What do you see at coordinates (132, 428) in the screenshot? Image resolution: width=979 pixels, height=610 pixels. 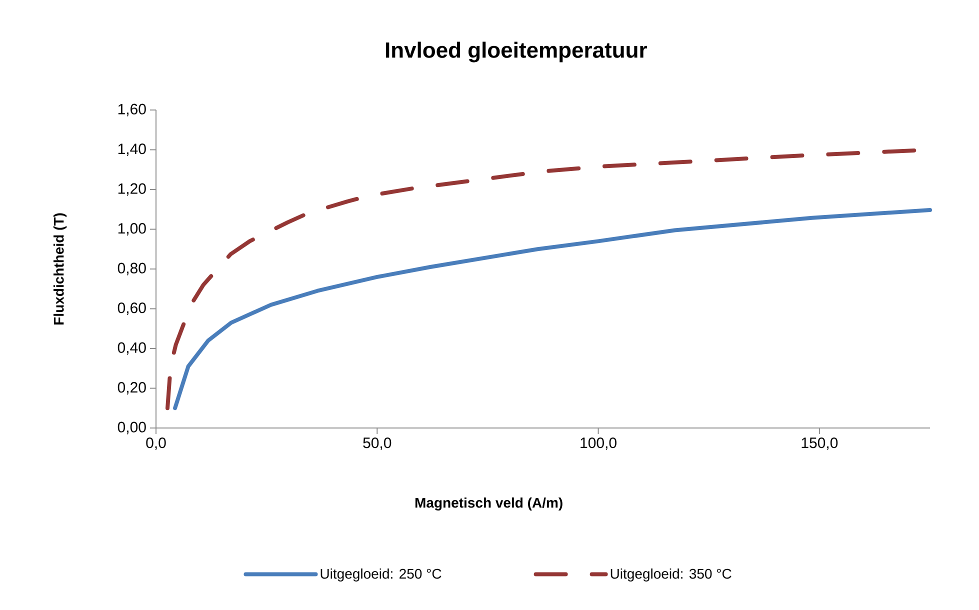 I see `y-tick-label: 0,00` at bounding box center [132, 428].